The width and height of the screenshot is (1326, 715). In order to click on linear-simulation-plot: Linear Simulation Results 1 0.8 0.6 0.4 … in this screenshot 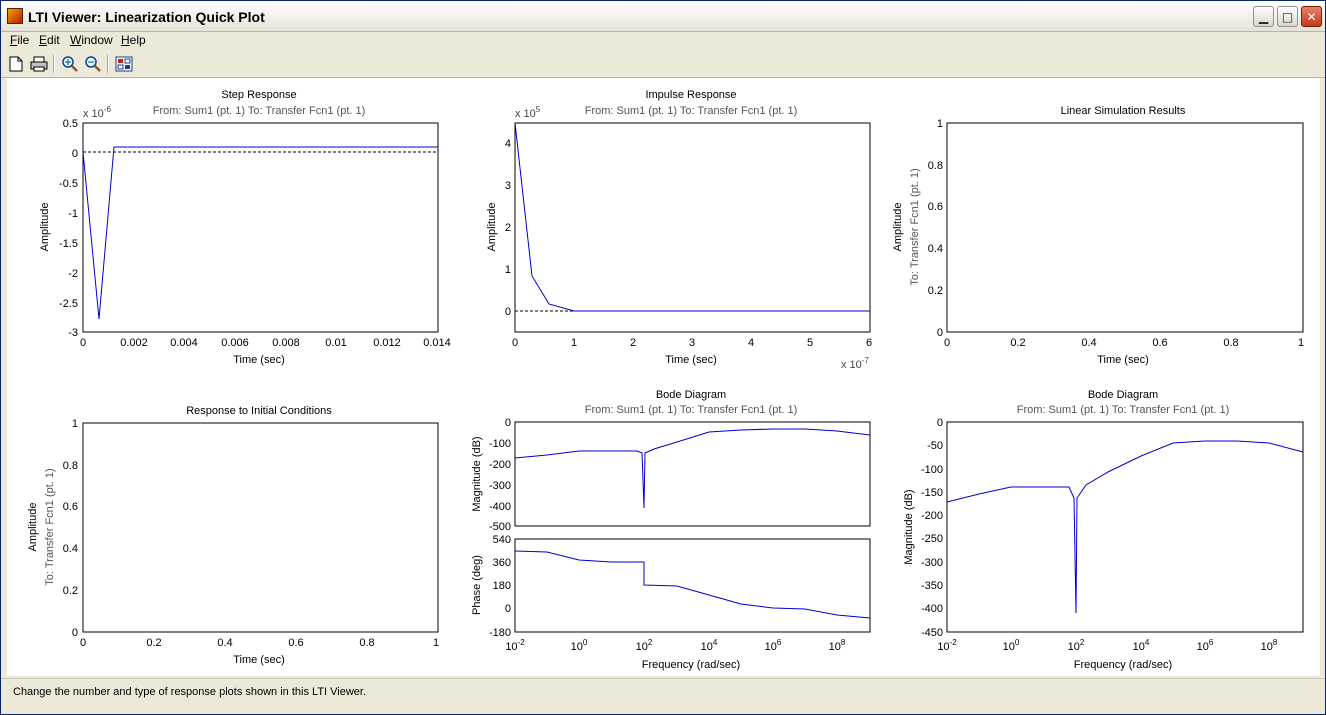, I will do `click(1098, 235)`.